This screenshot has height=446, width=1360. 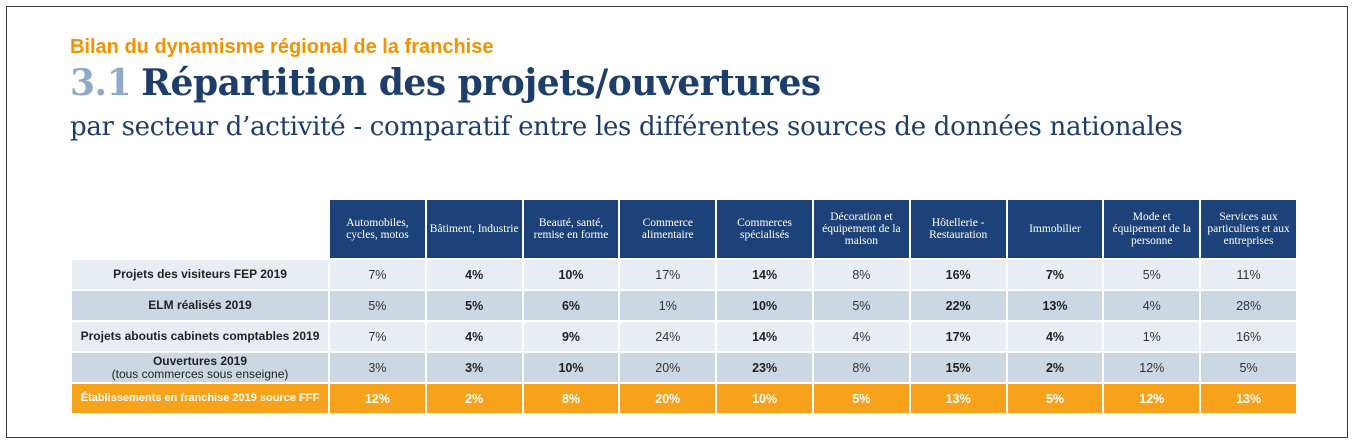 I want to click on table-cell: 22%, so click(x=958, y=304).